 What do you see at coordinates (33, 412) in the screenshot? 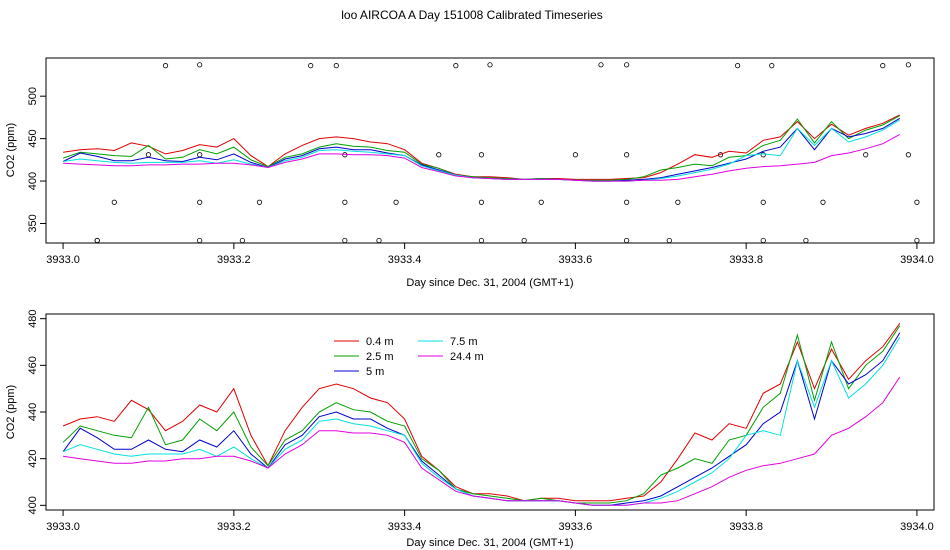
I see `y-tick-label: 440` at bounding box center [33, 412].